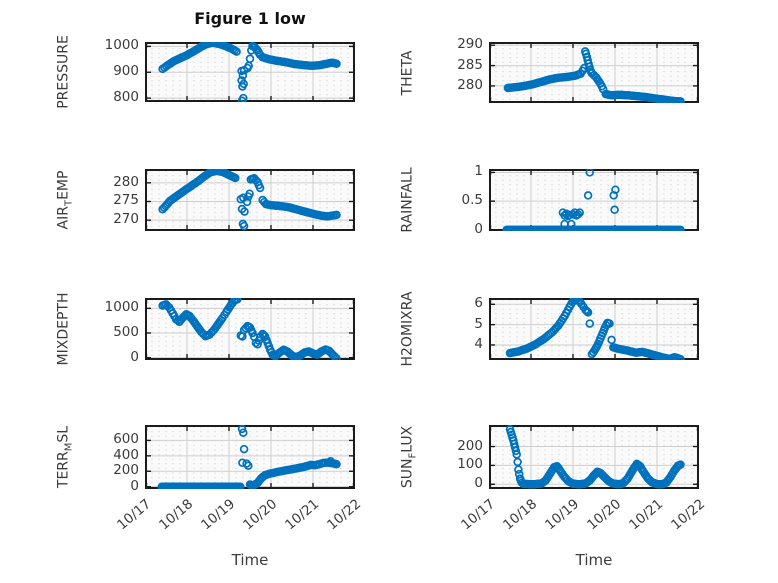  What do you see at coordinates (126, 439) in the screenshot?
I see `y-tick-label: 600` at bounding box center [126, 439].